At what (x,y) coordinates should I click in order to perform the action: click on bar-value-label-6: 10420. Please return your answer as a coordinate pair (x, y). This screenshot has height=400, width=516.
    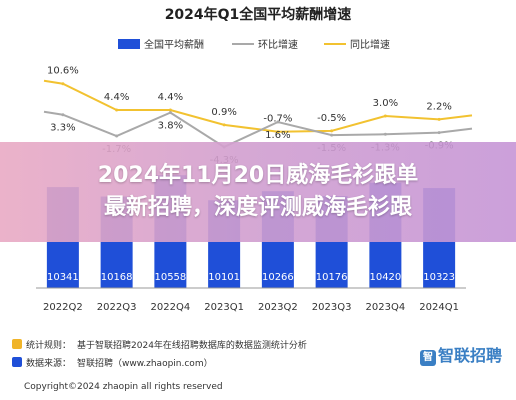
    Looking at the image, I should click on (385, 277).